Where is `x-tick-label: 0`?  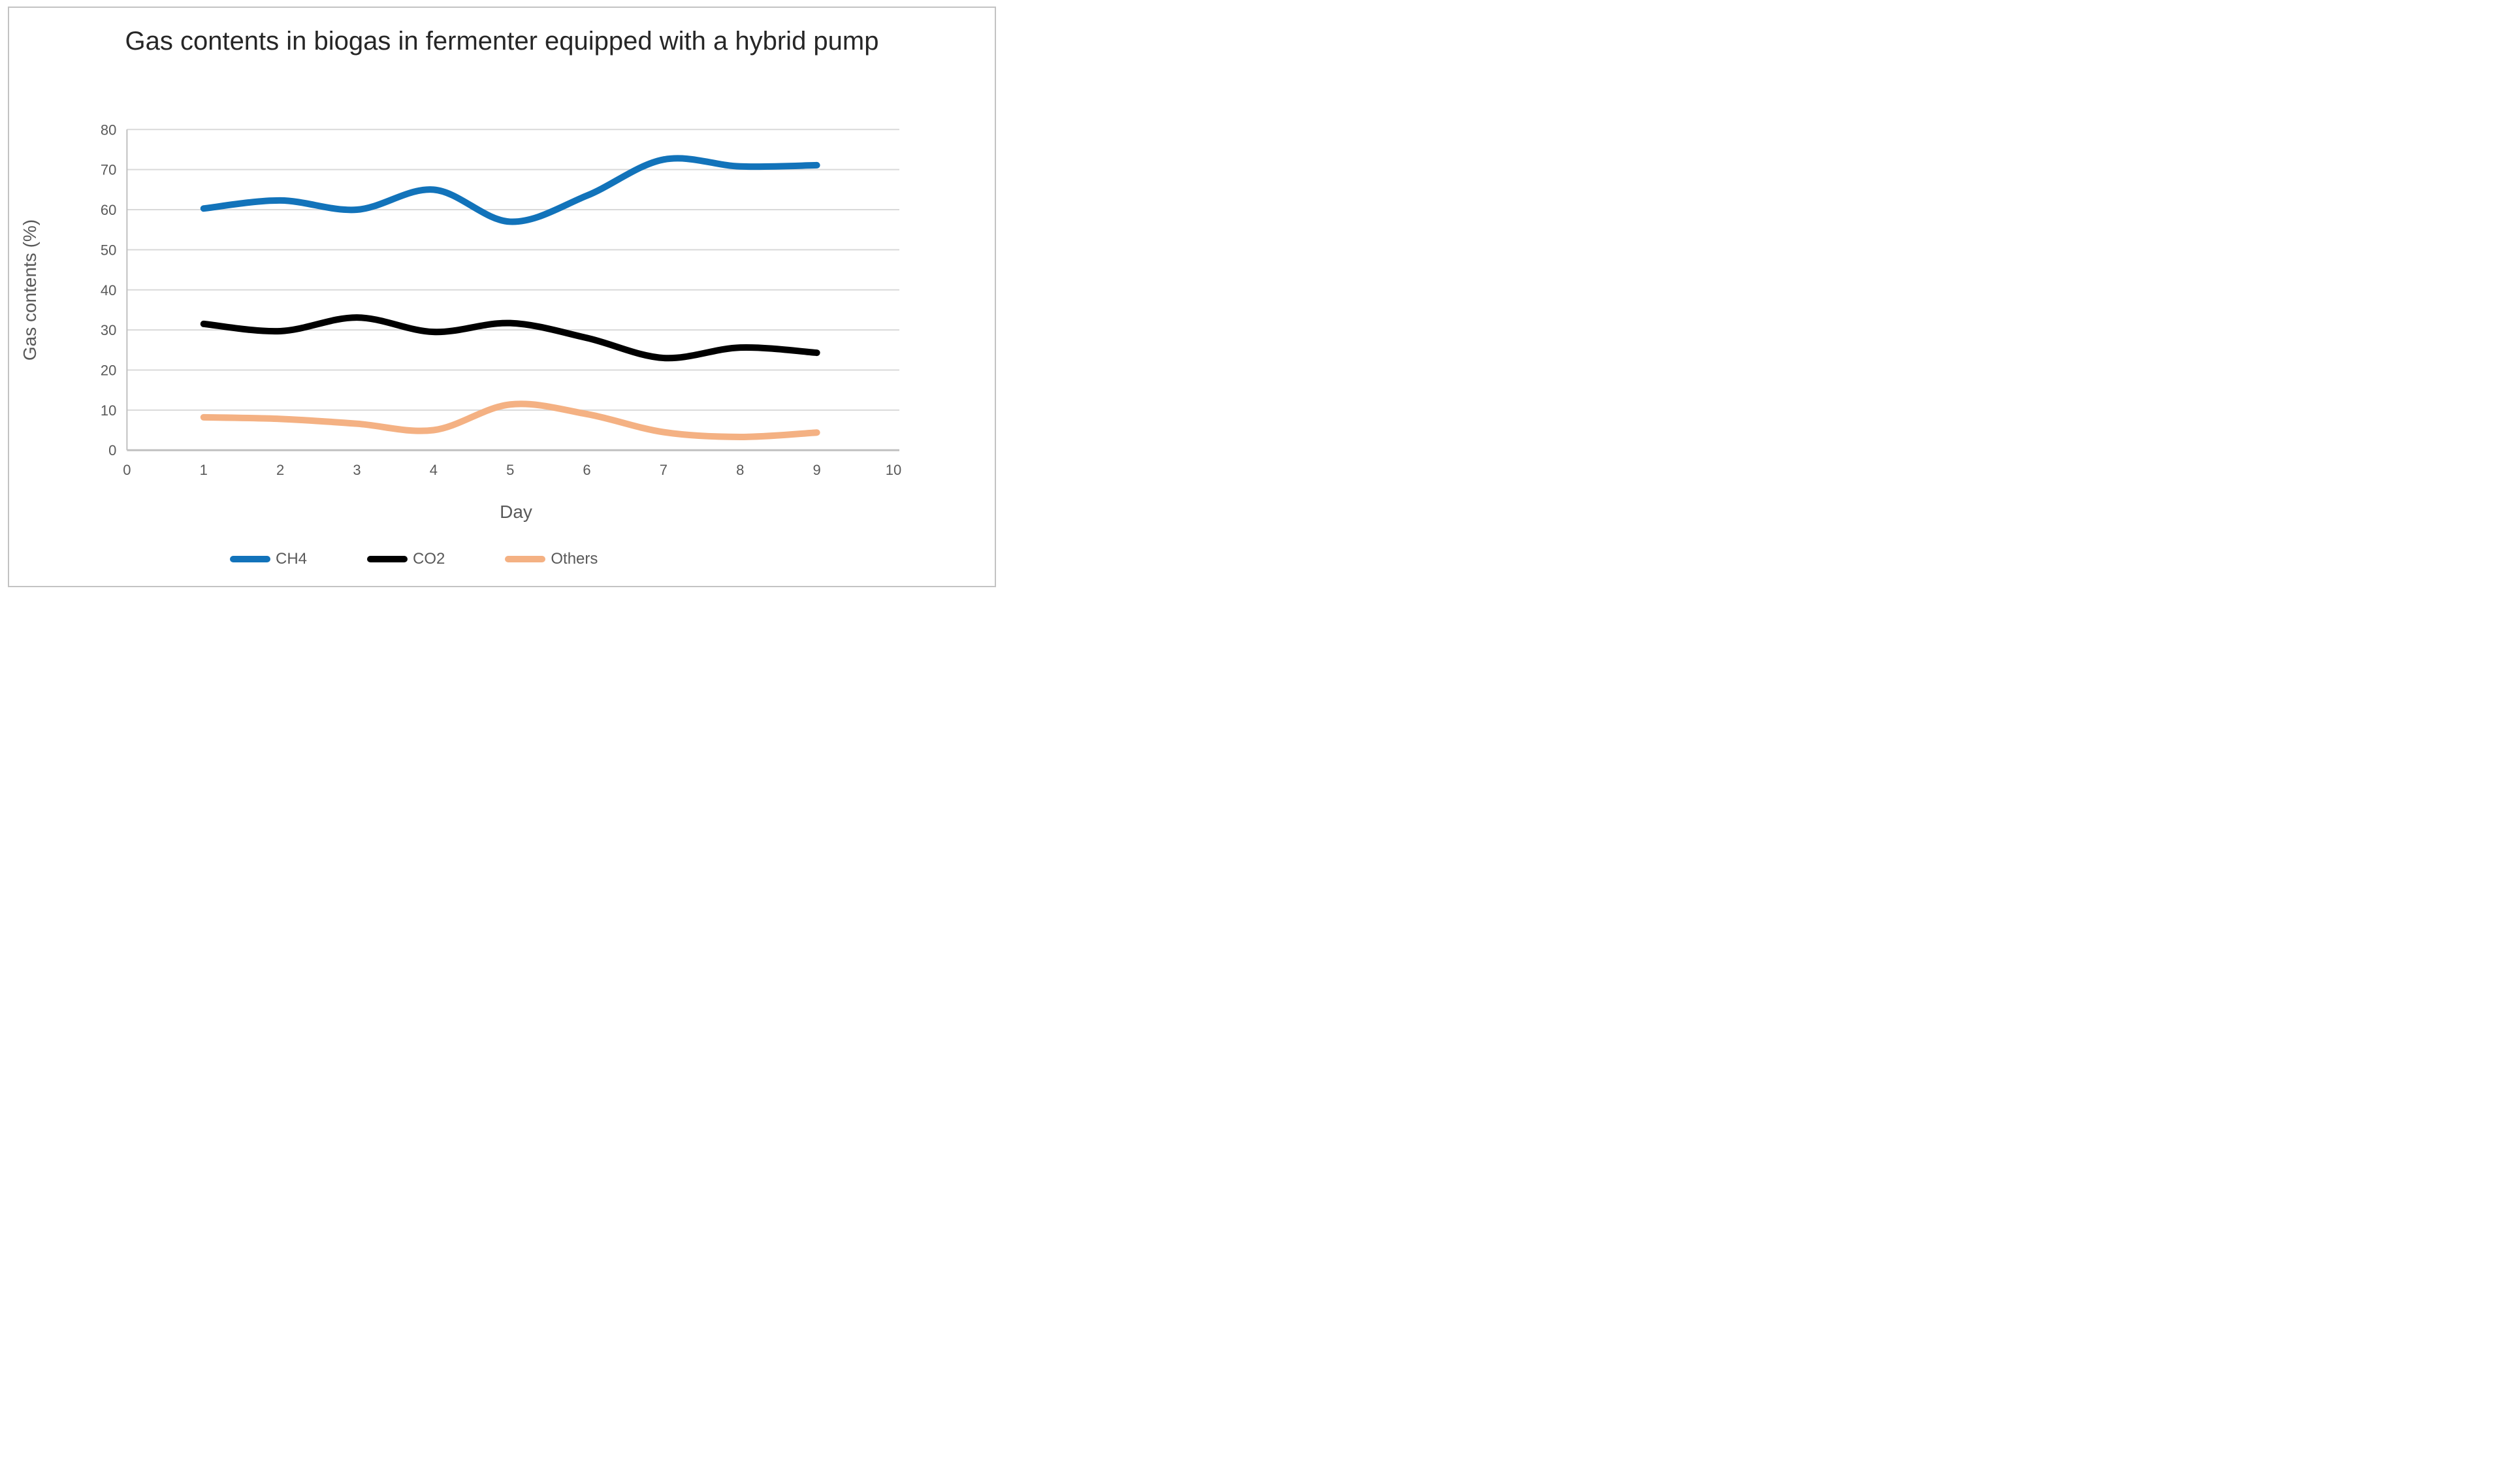
x-tick-label: 0 is located at coordinates (127, 470).